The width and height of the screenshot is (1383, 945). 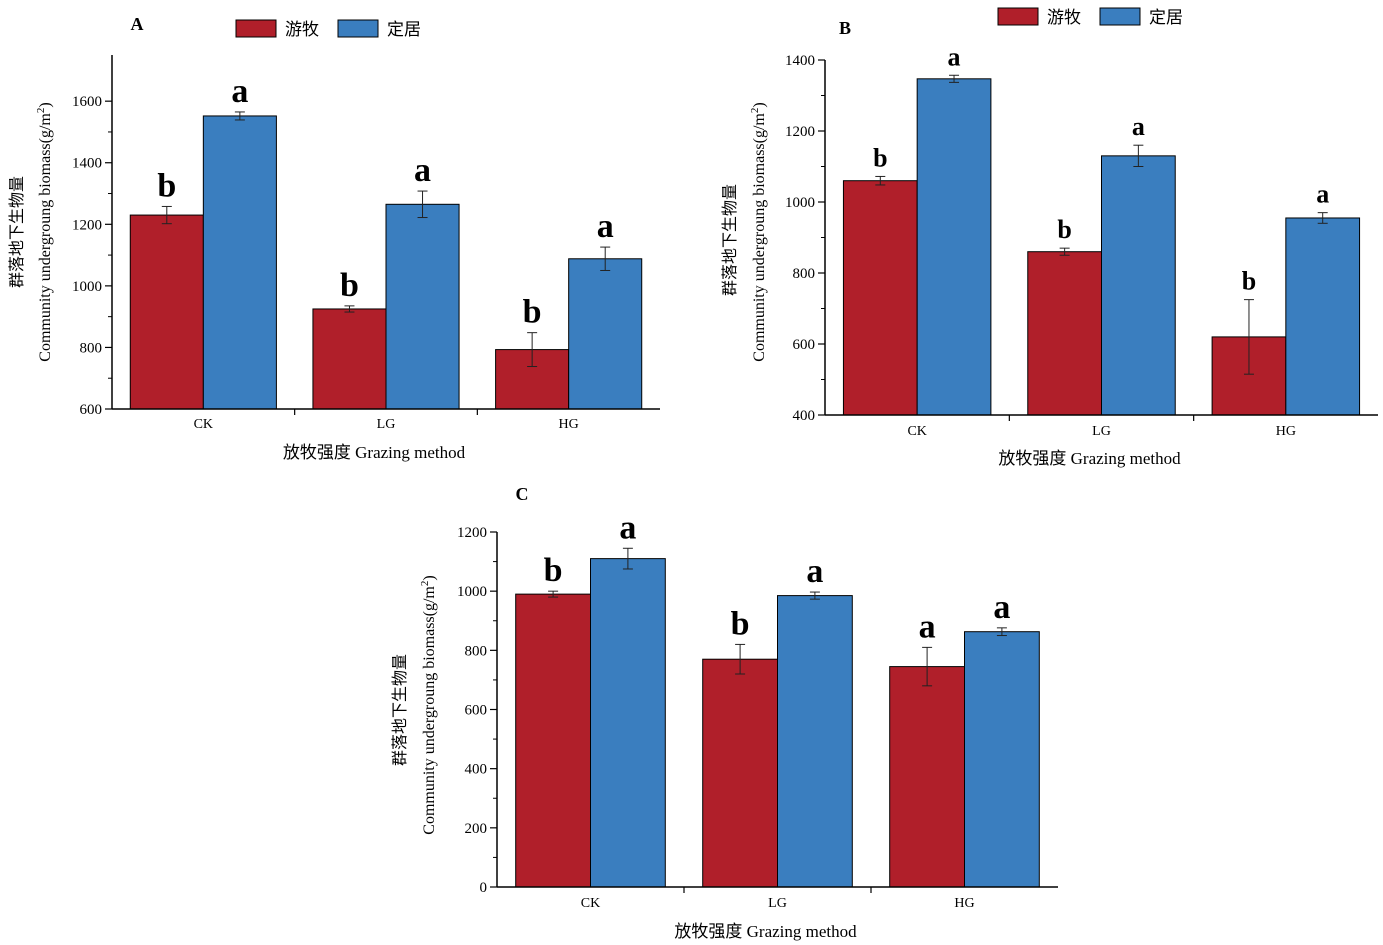 What do you see at coordinates (522, 494) in the screenshot?
I see `panel-label: C` at bounding box center [522, 494].